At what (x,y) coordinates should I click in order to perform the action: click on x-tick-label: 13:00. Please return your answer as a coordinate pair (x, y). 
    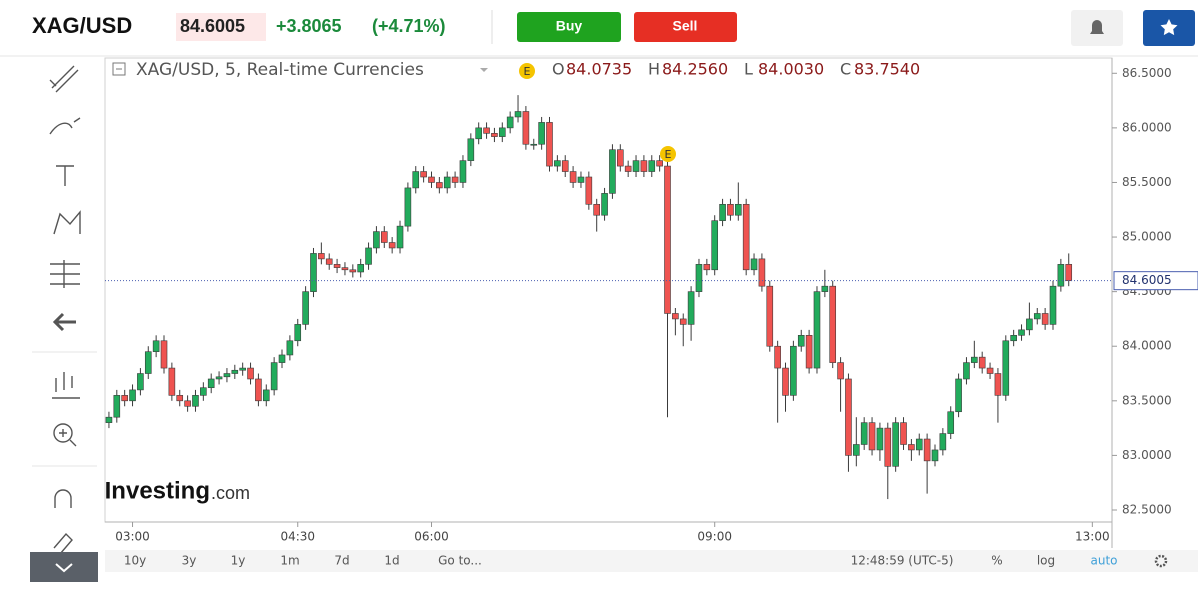
    Looking at the image, I should click on (1092, 537).